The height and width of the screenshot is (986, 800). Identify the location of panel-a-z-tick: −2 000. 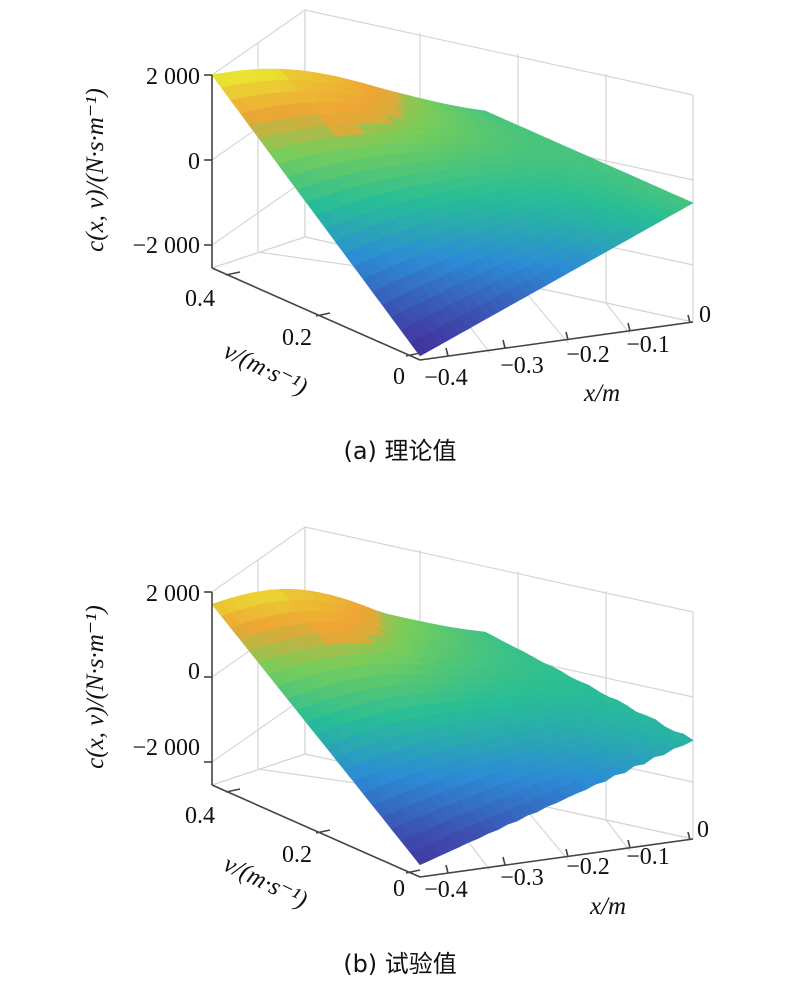
(166, 246).